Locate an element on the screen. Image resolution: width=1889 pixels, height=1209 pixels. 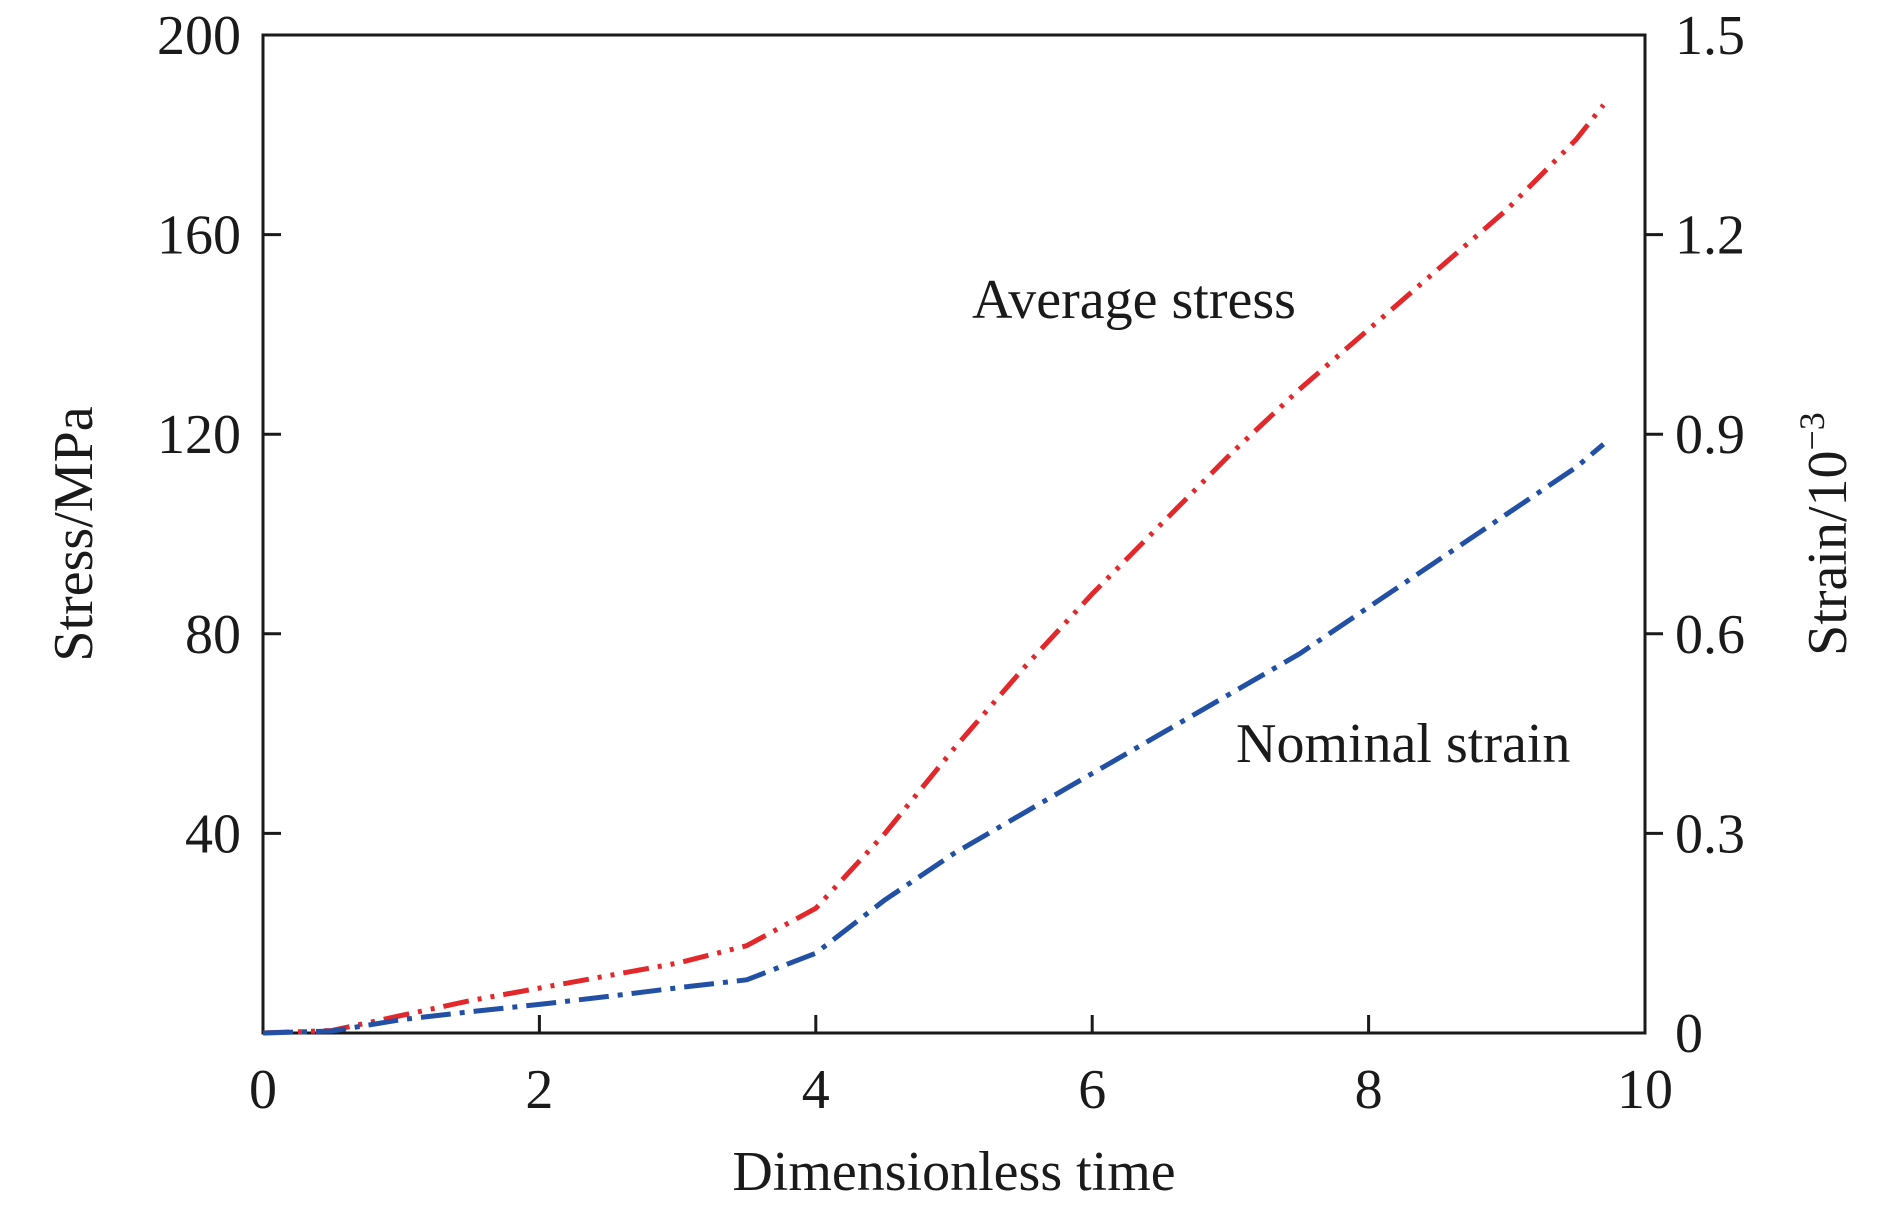
y-axis-title: Stress/MPa is located at coordinates (74, 533).